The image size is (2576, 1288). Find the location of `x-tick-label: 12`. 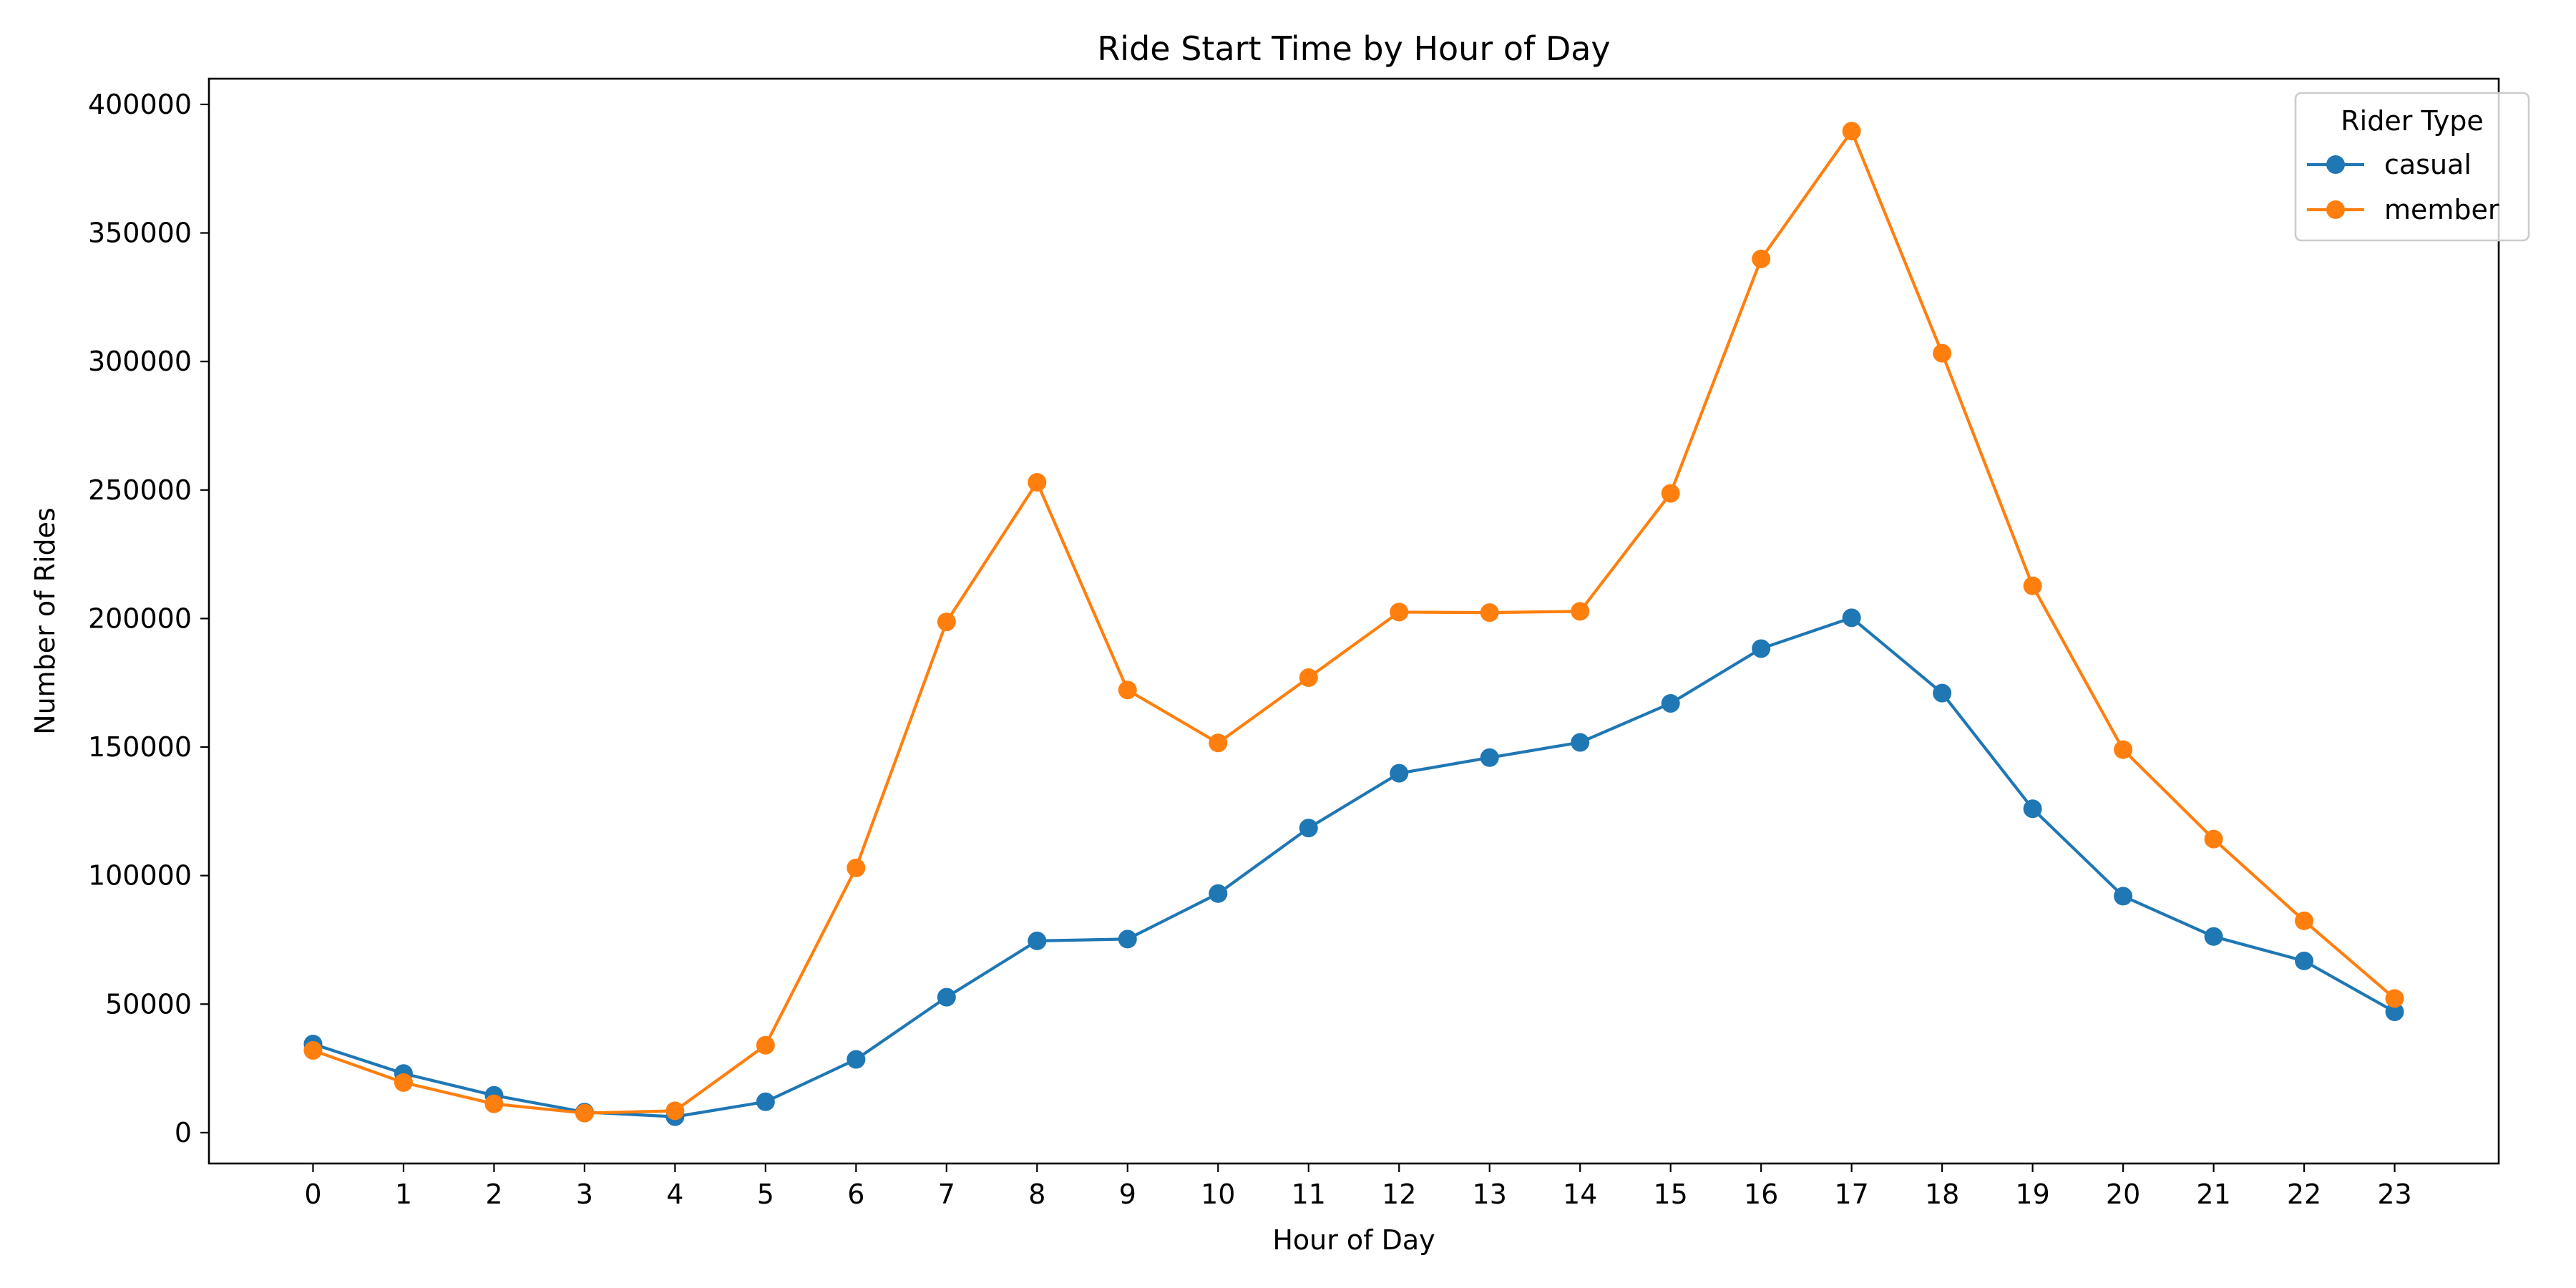

x-tick-label: 12 is located at coordinates (1399, 1194).